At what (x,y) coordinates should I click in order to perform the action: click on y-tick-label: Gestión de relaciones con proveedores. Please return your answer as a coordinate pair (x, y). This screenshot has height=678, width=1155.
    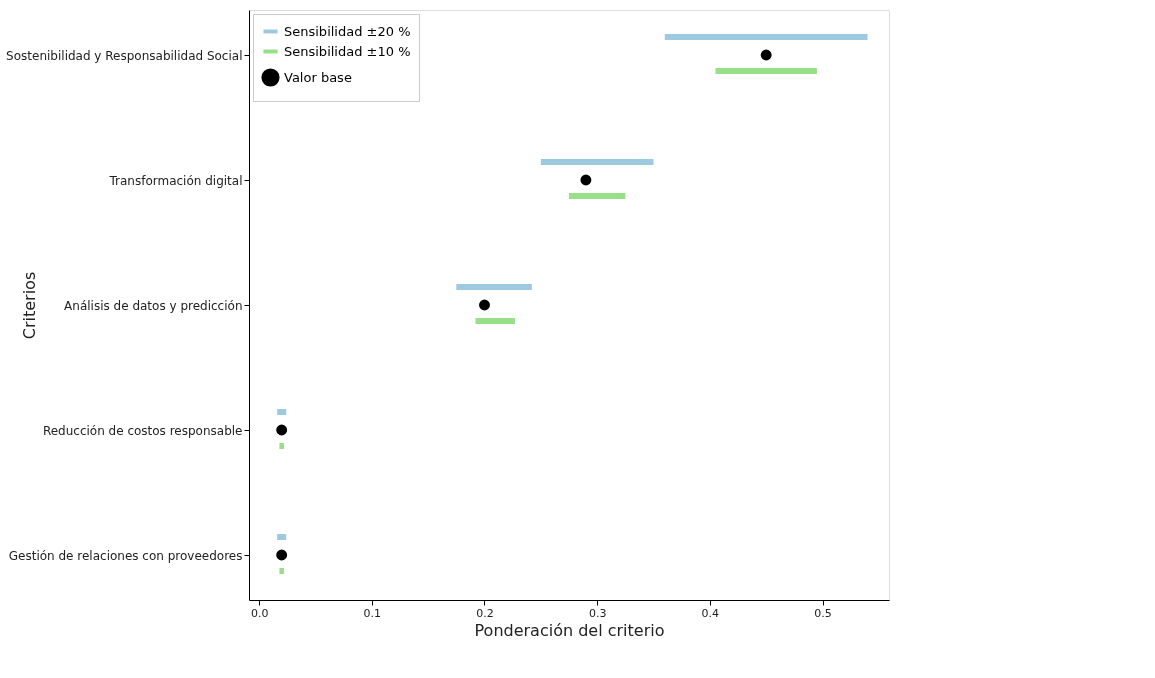
    Looking at the image, I should click on (125, 555).